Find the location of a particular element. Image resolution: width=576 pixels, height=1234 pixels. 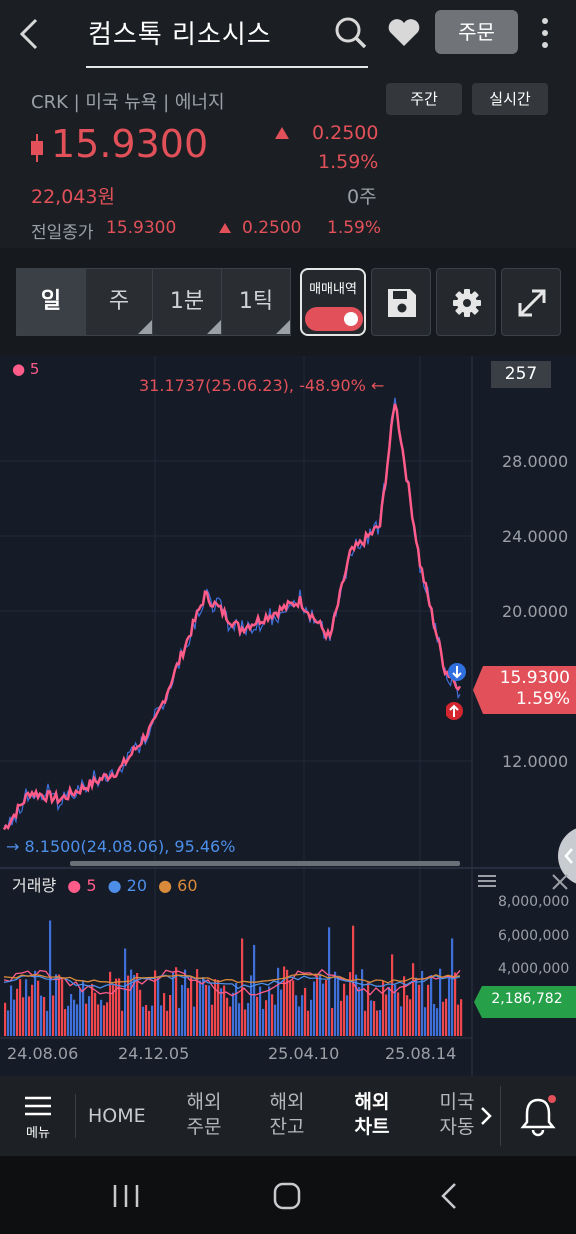

recent-apps-icon is located at coordinates (126, 1196).